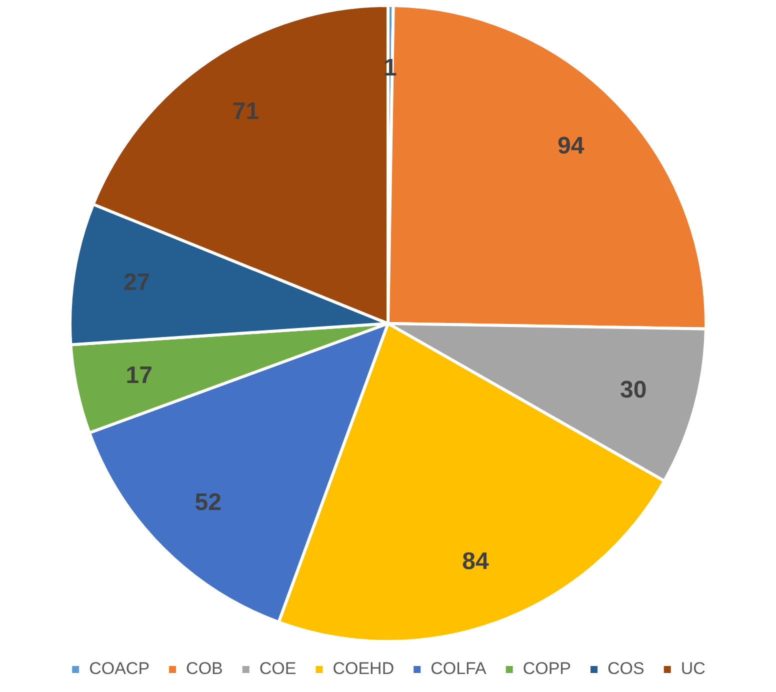 The width and height of the screenshot is (776, 692). What do you see at coordinates (571, 146) in the screenshot?
I see `data-label: 94` at bounding box center [571, 146].